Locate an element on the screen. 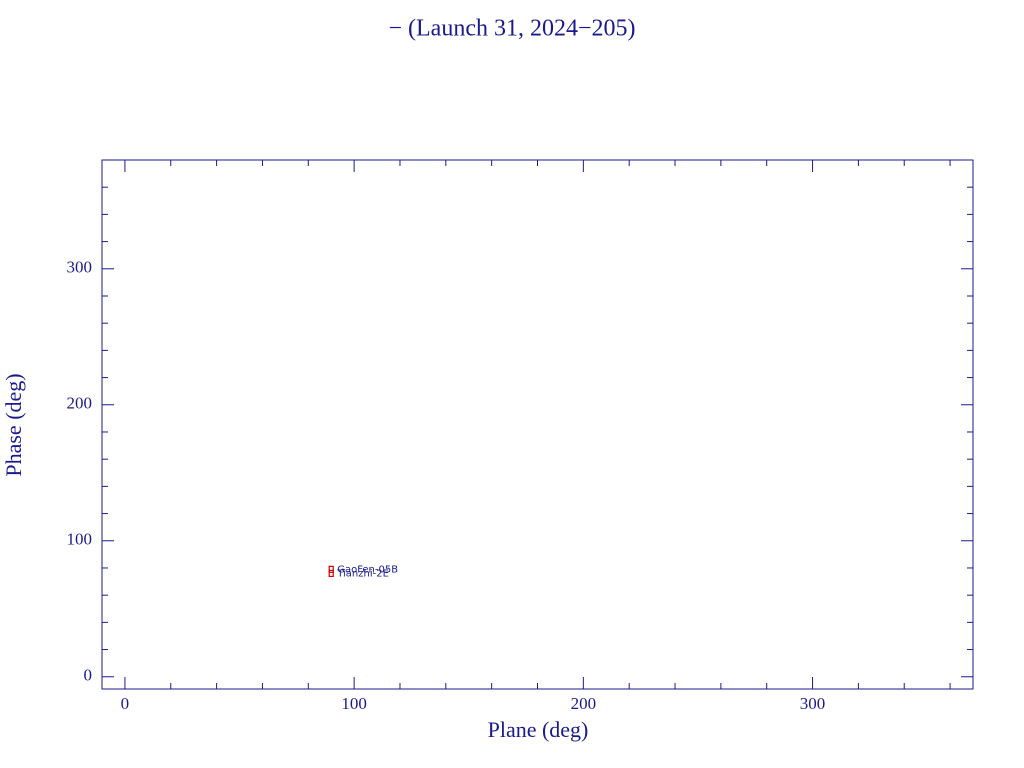 This screenshot has height=768, width=1024. chart-title: − (Launch 31, 2024−205) is located at coordinates (511, 29).